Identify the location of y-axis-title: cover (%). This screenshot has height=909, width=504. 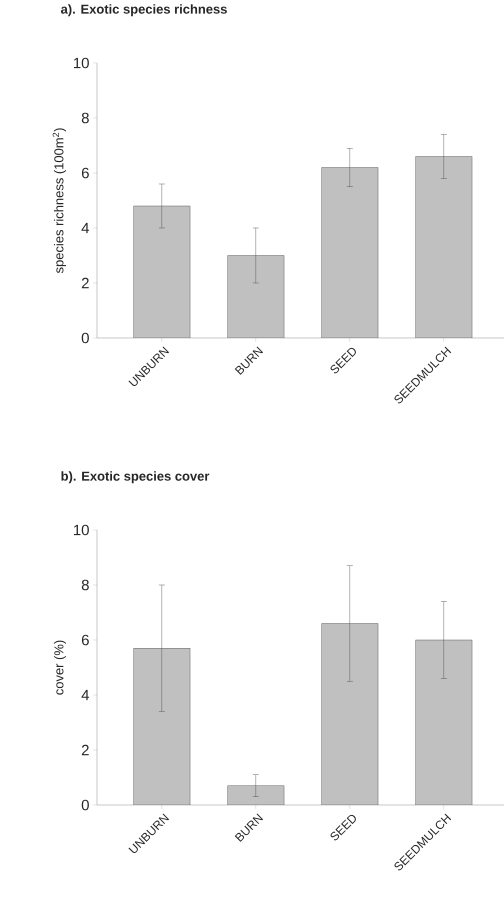
(60, 667).